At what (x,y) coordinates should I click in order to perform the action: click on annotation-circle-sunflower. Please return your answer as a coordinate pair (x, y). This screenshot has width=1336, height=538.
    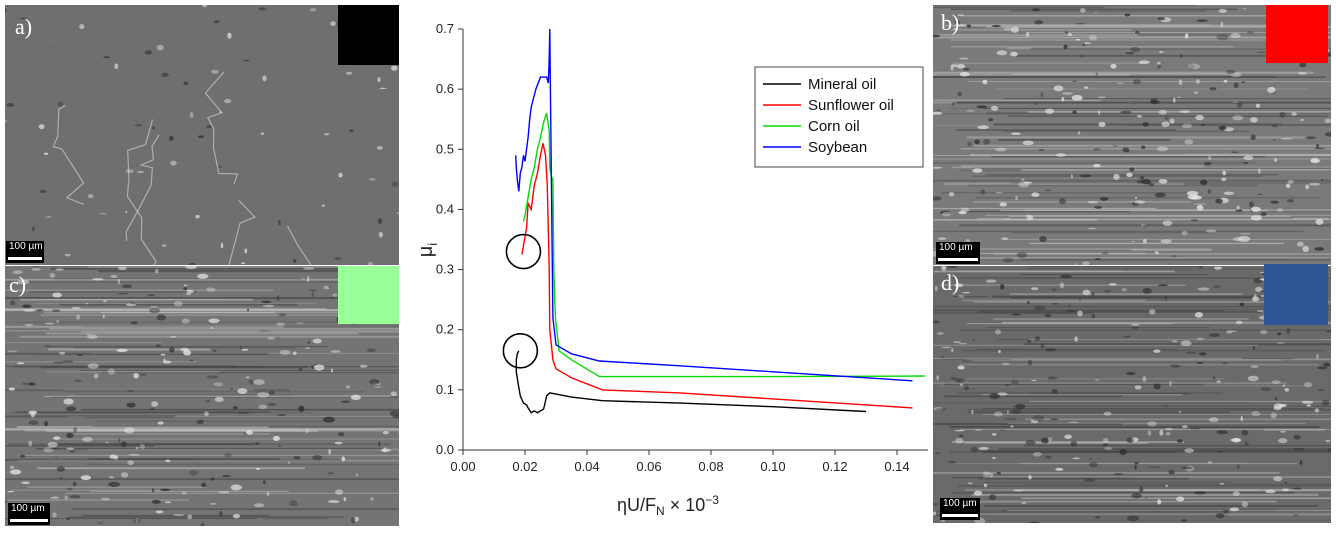
    Looking at the image, I should click on (523, 251).